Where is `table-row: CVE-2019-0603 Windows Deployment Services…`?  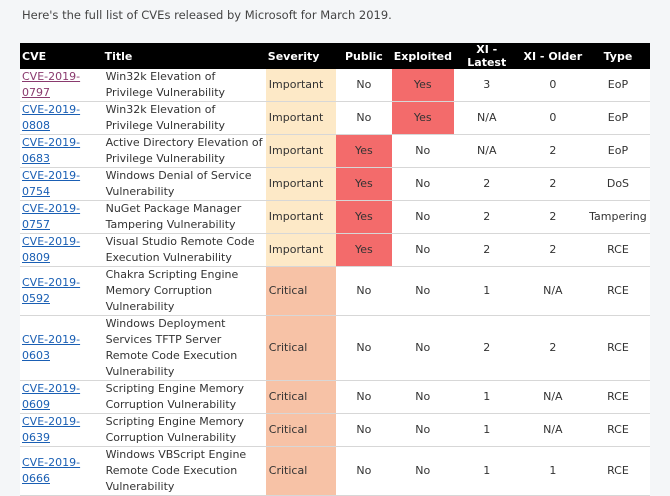
table-row: CVE-2019-0603 Windows Deployment Services… is located at coordinates (335, 348).